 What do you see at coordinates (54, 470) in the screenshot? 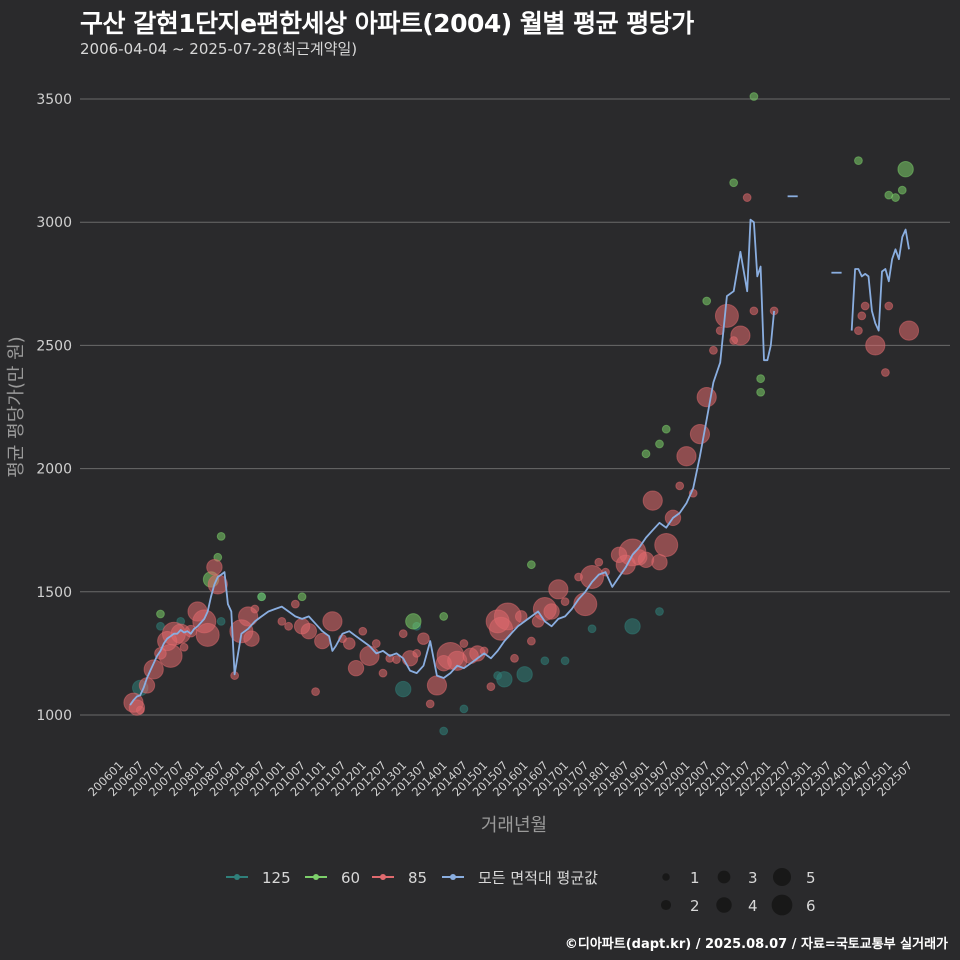
I see `y-tick-label: 2000` at bounding box center [54, 470].